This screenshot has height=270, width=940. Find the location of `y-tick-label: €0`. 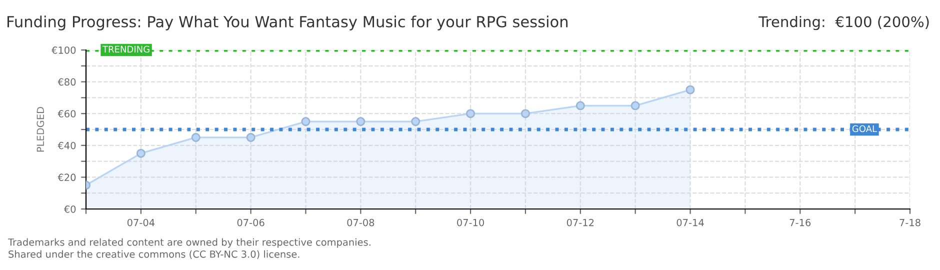

y-tick-label: €0 is located at coordinates (70, 209).